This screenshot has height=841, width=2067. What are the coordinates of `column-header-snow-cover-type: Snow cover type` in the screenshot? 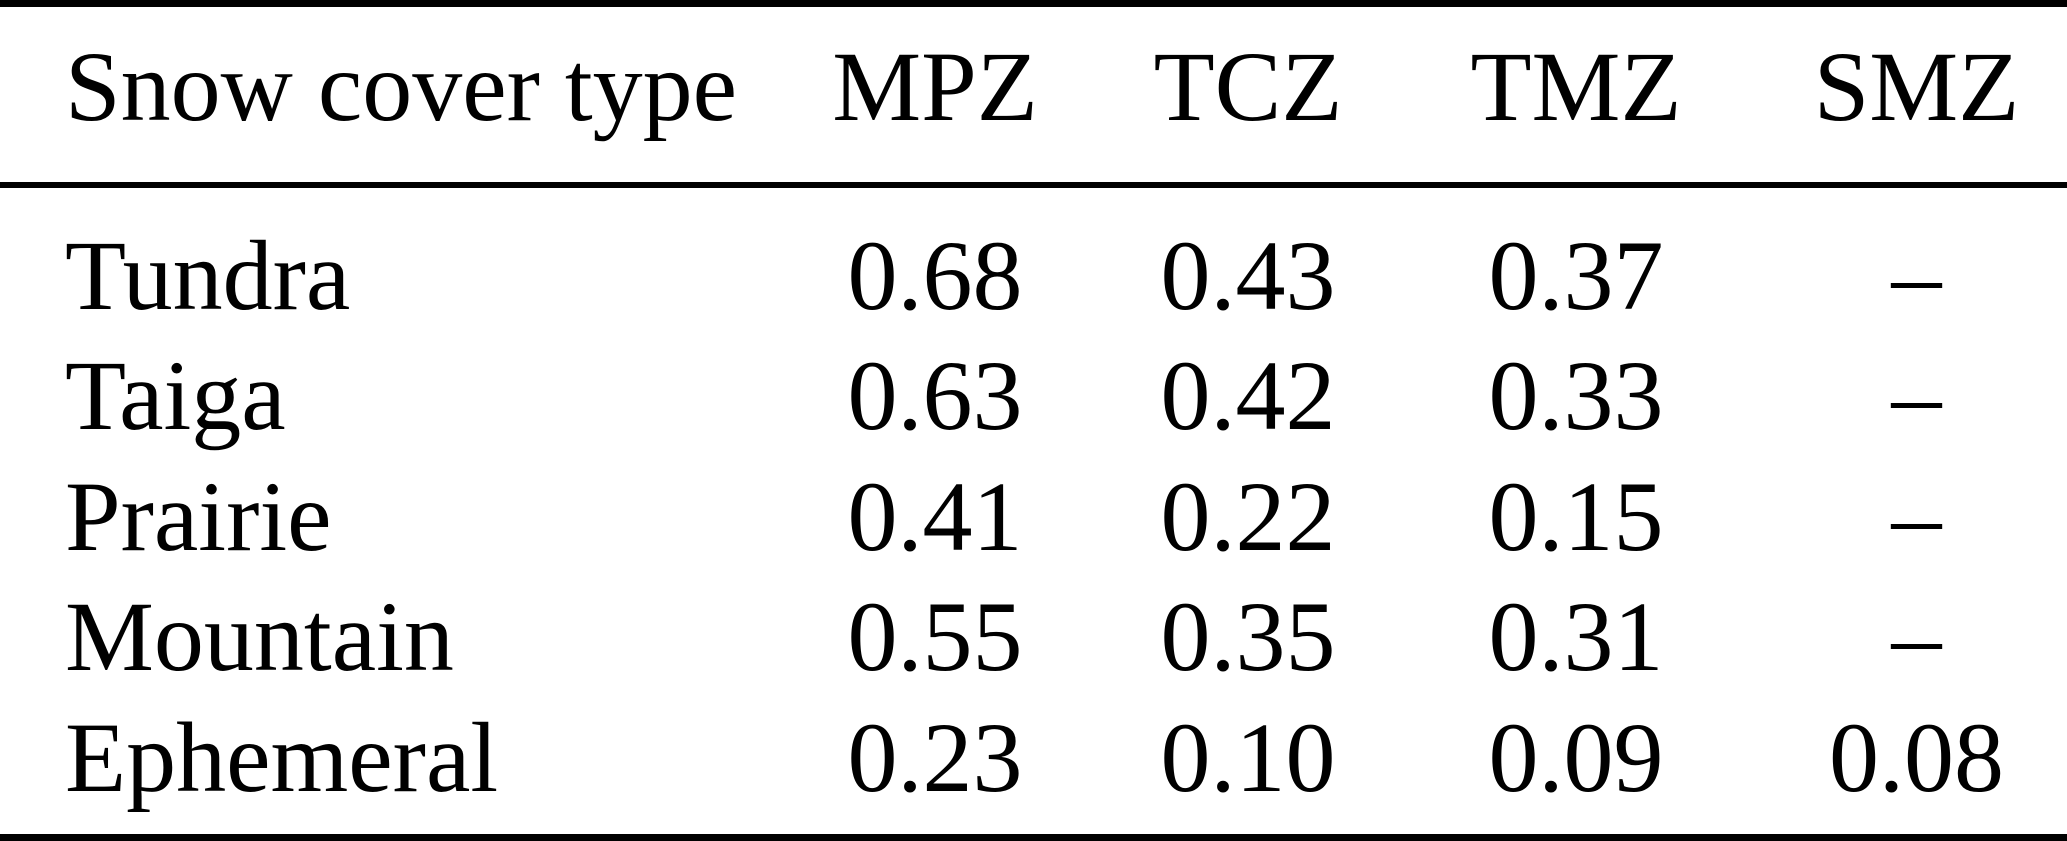 It's located at (401, 86).